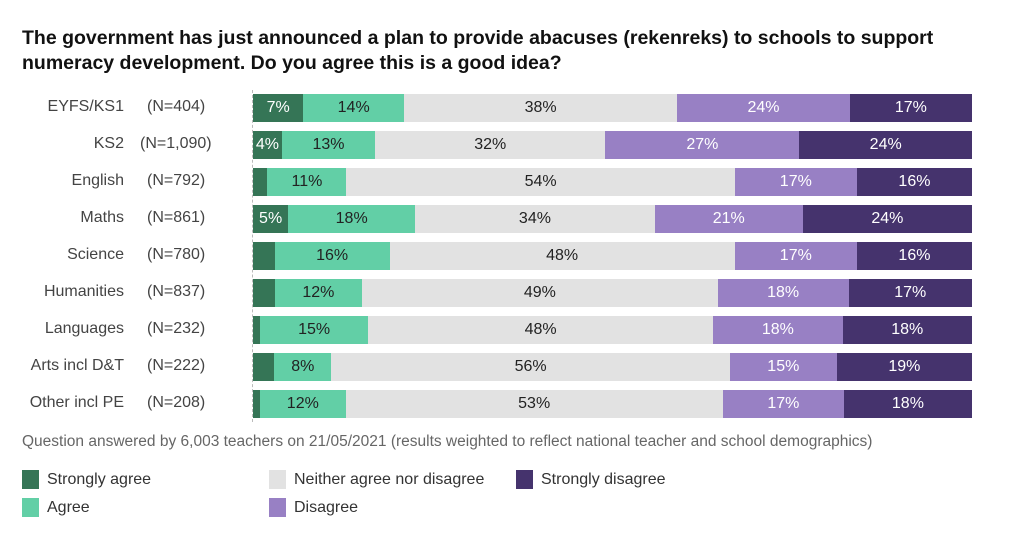 Image resolution: width=1024 pixels, height=546 pixels. I want to click on data-label: 14%, so click(353, 107).